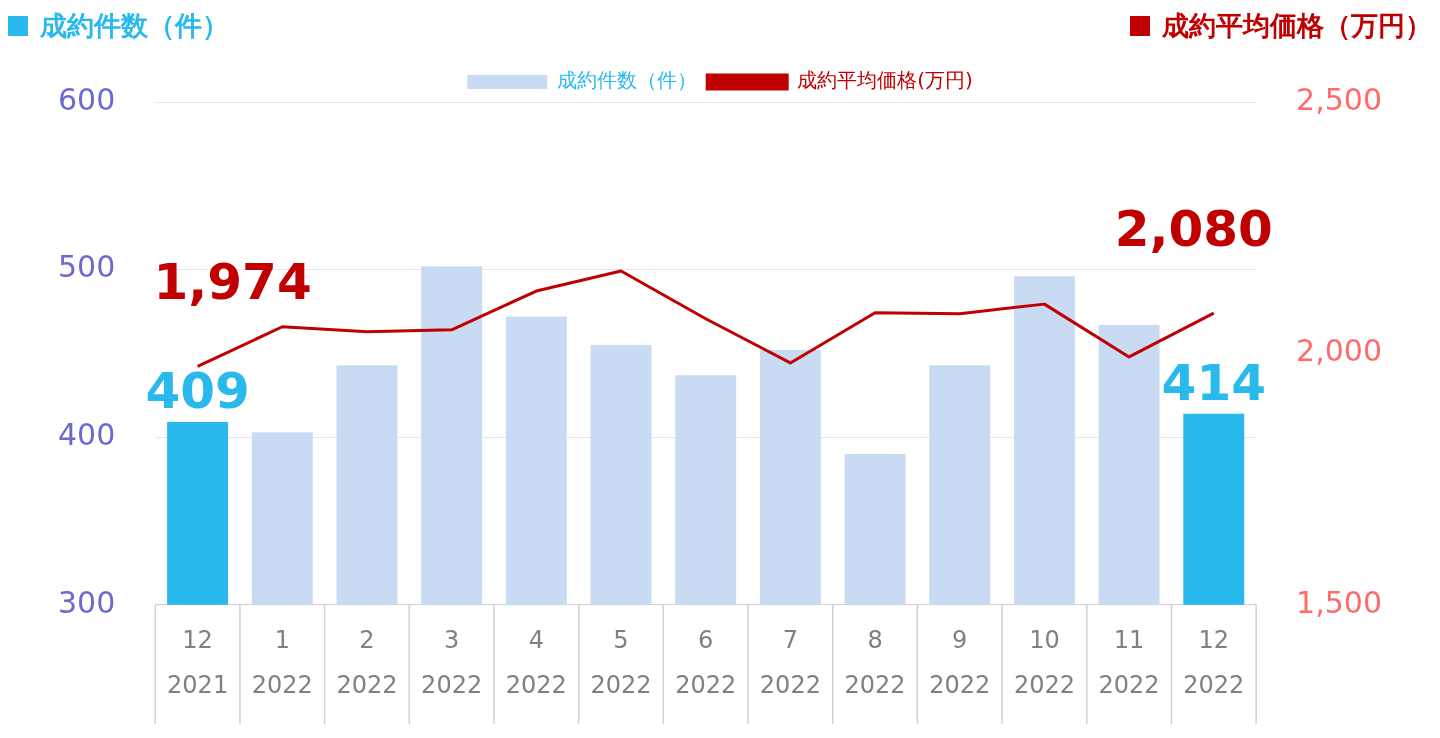 This screenshot has width=1440, height=738. Describe the element at coordinates (232, 282) in the screenshot. I see `data-label: 1,974` at that location.